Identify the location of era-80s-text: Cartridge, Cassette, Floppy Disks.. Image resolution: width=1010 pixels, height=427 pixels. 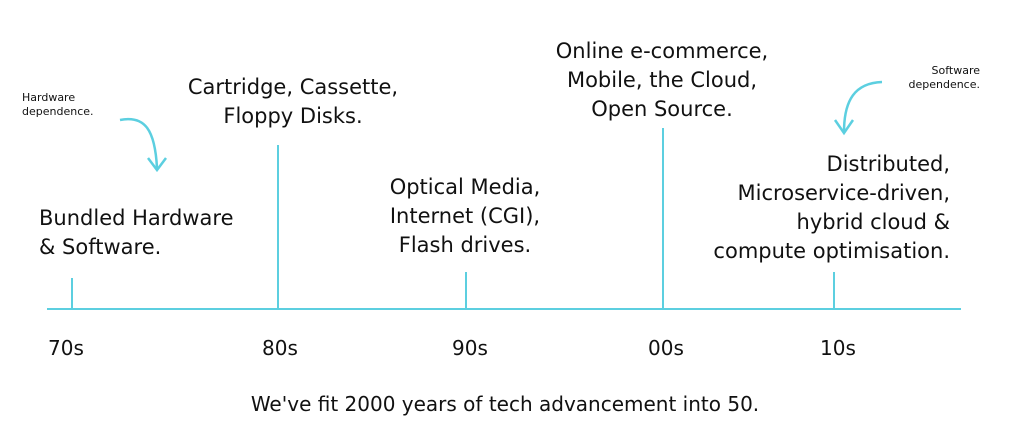
(293, 101).